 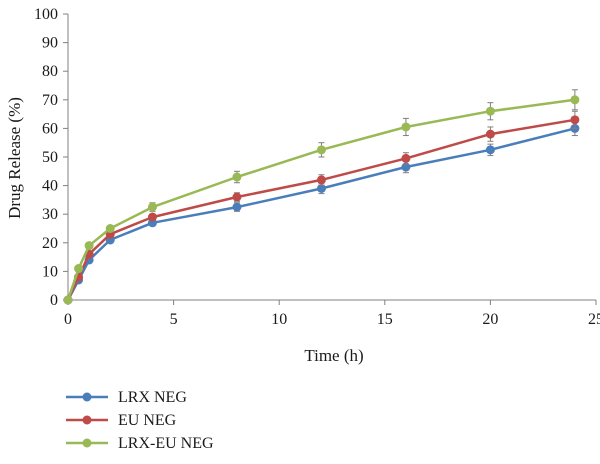 What do you see at coordinates (50, 243) in the screenshot?
I see `y-tick-label: 20` at bounding box center [50, 243].